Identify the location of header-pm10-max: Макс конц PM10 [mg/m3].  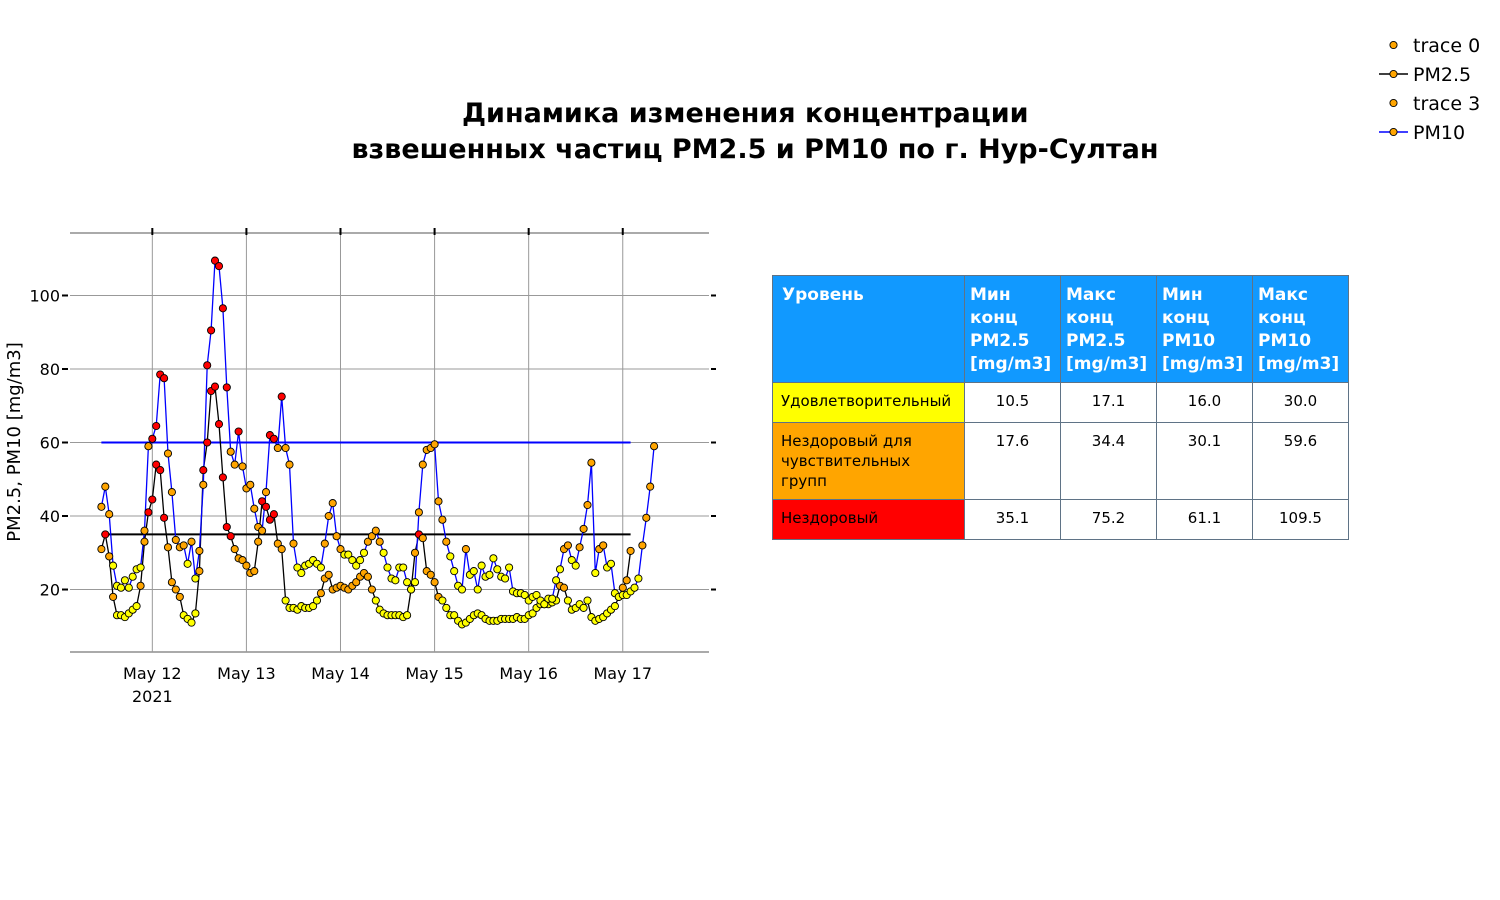
(1300, 329).